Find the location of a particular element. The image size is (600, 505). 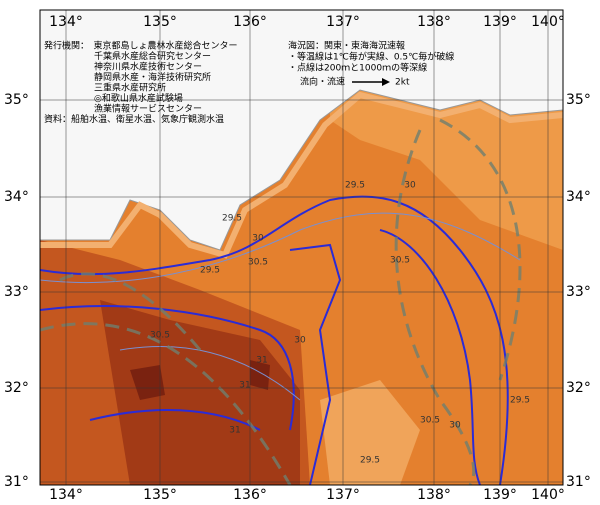

issuer-line: ◎和歌山県水産試験場 is located at coordinates (138, 98).